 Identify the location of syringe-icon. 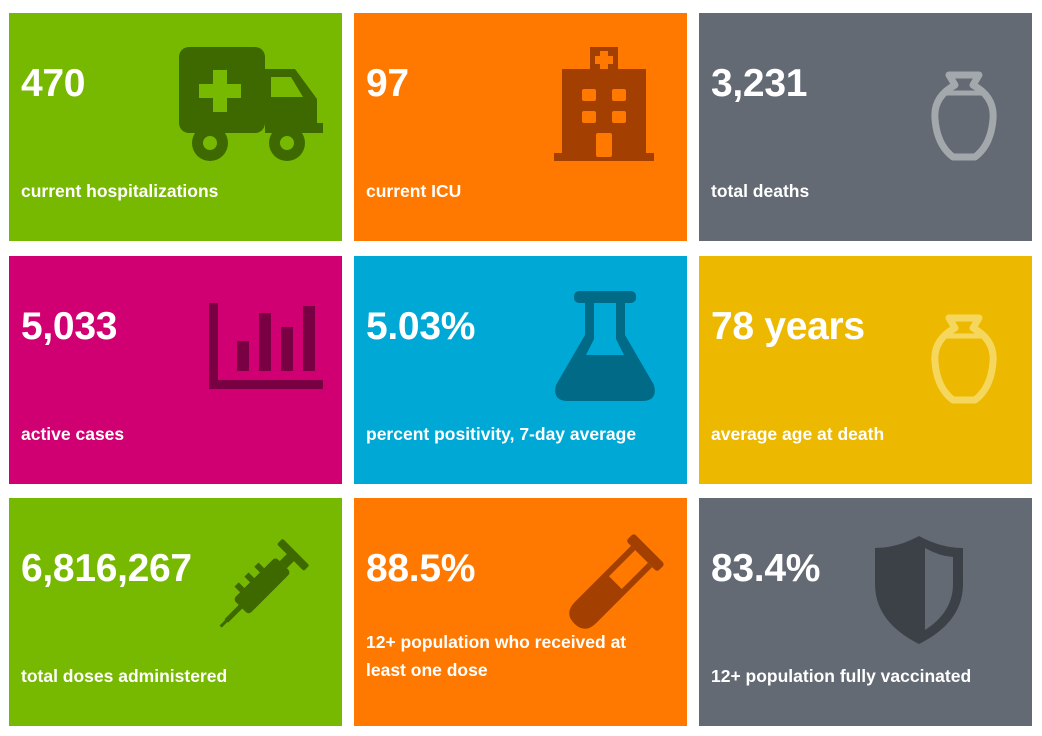
(264, 583).